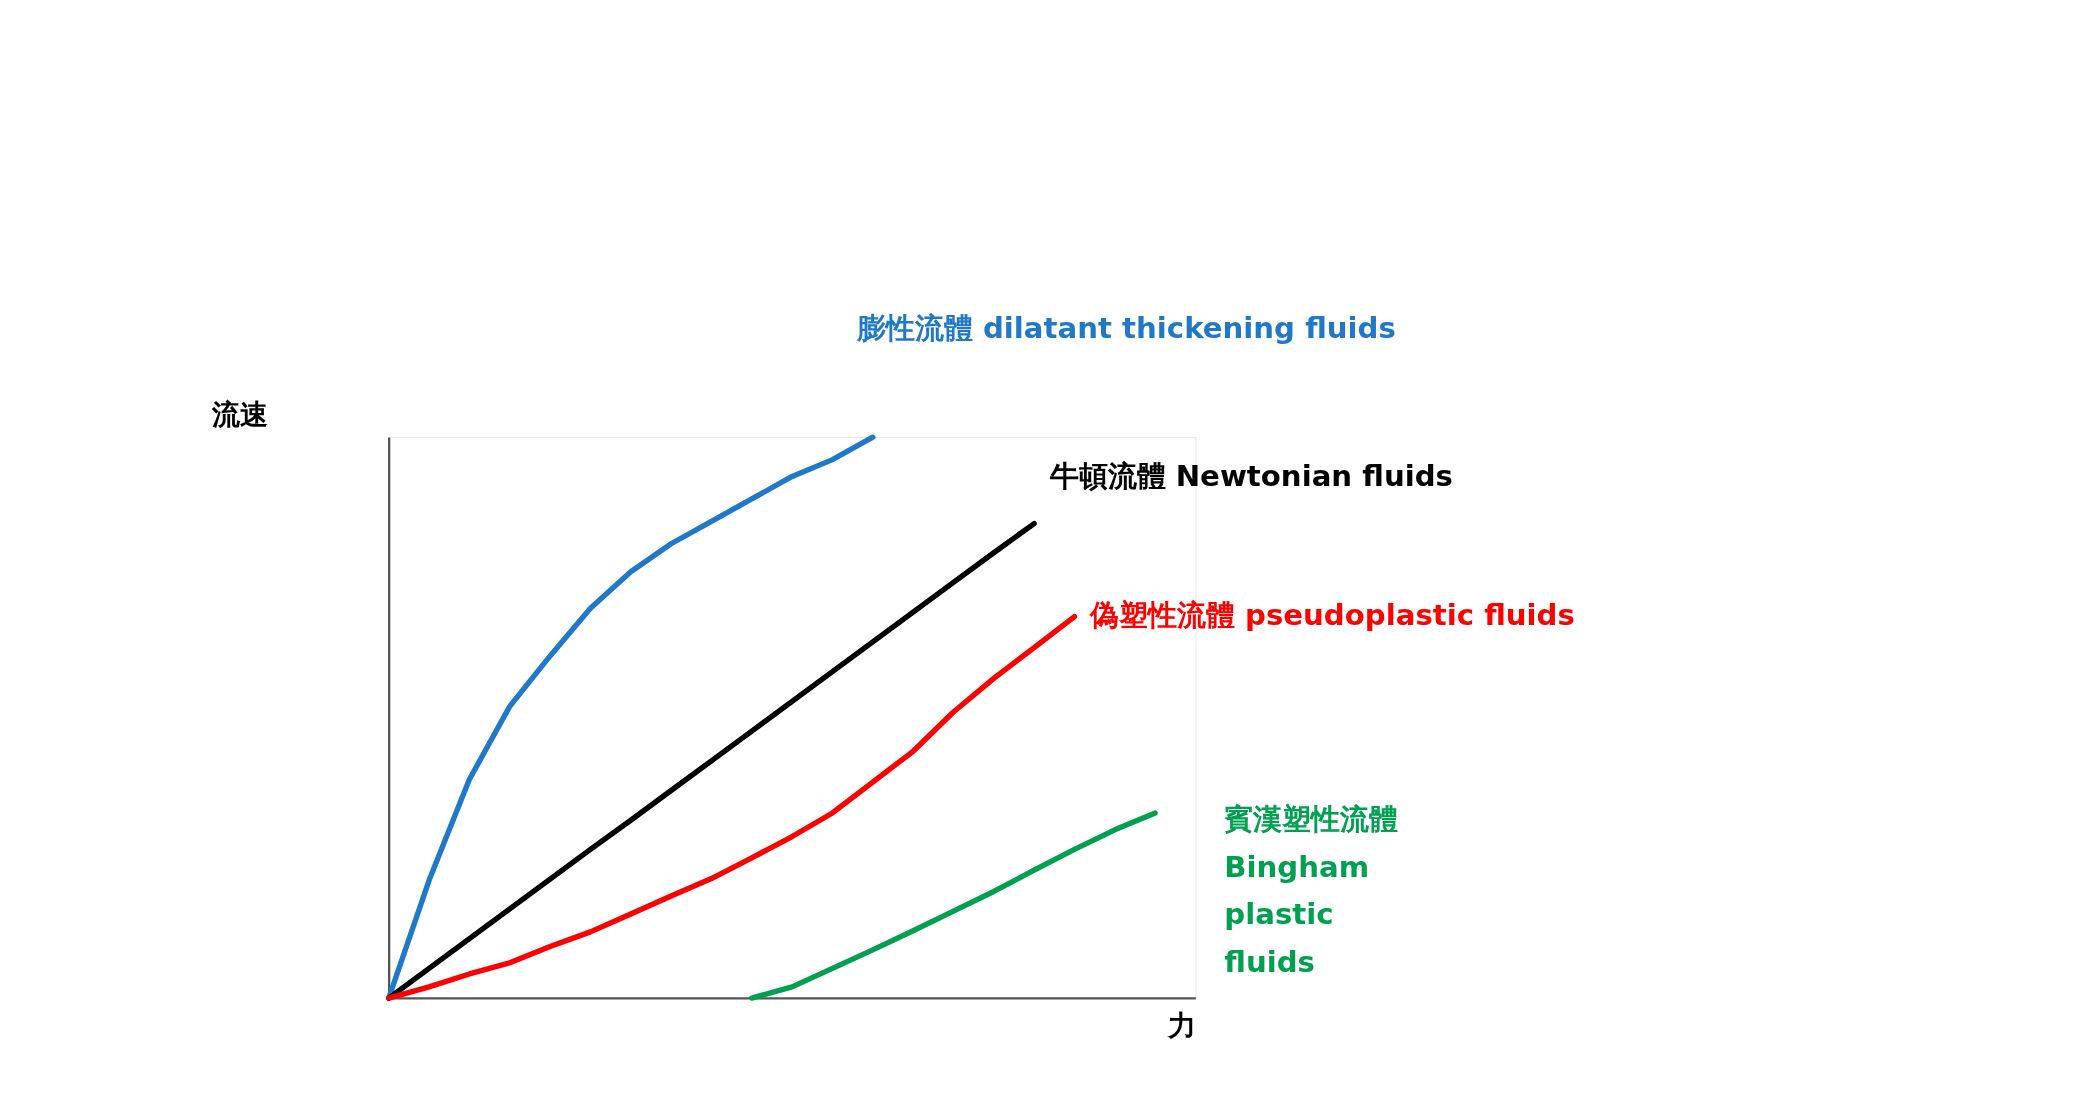 The image size is (2099, 1098). I want to click on x-axis-title: 力, so click(1181, 1026).